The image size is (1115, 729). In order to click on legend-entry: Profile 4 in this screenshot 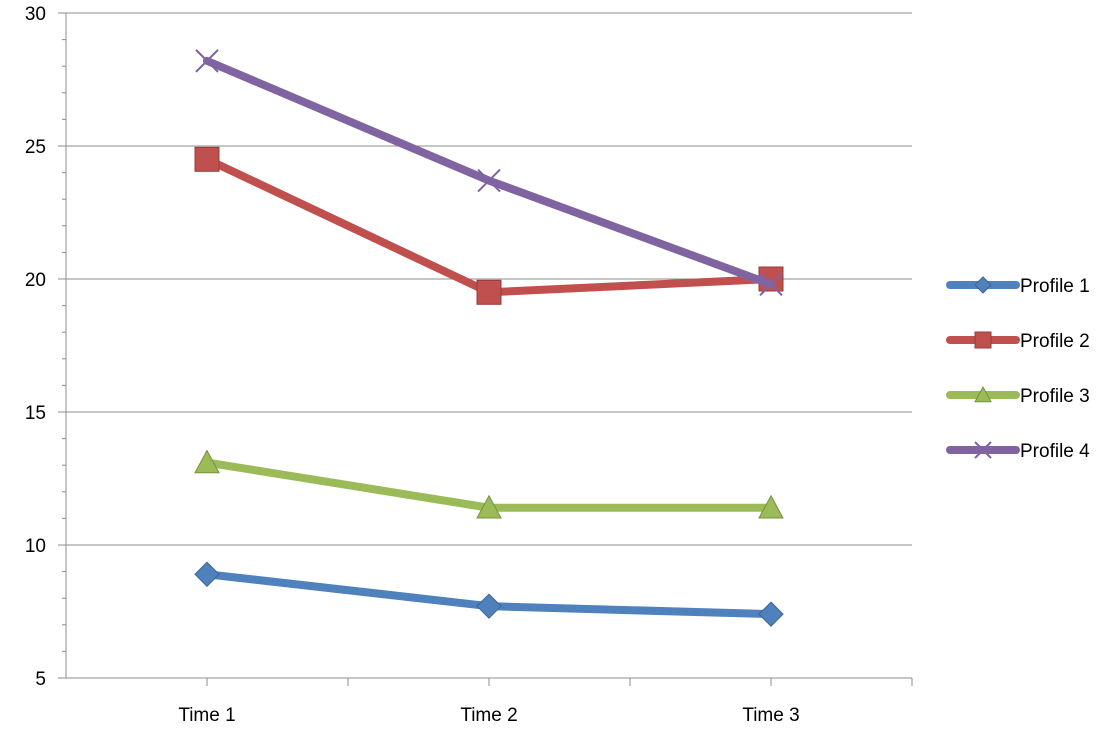, I will do `click(1018, 451)`.